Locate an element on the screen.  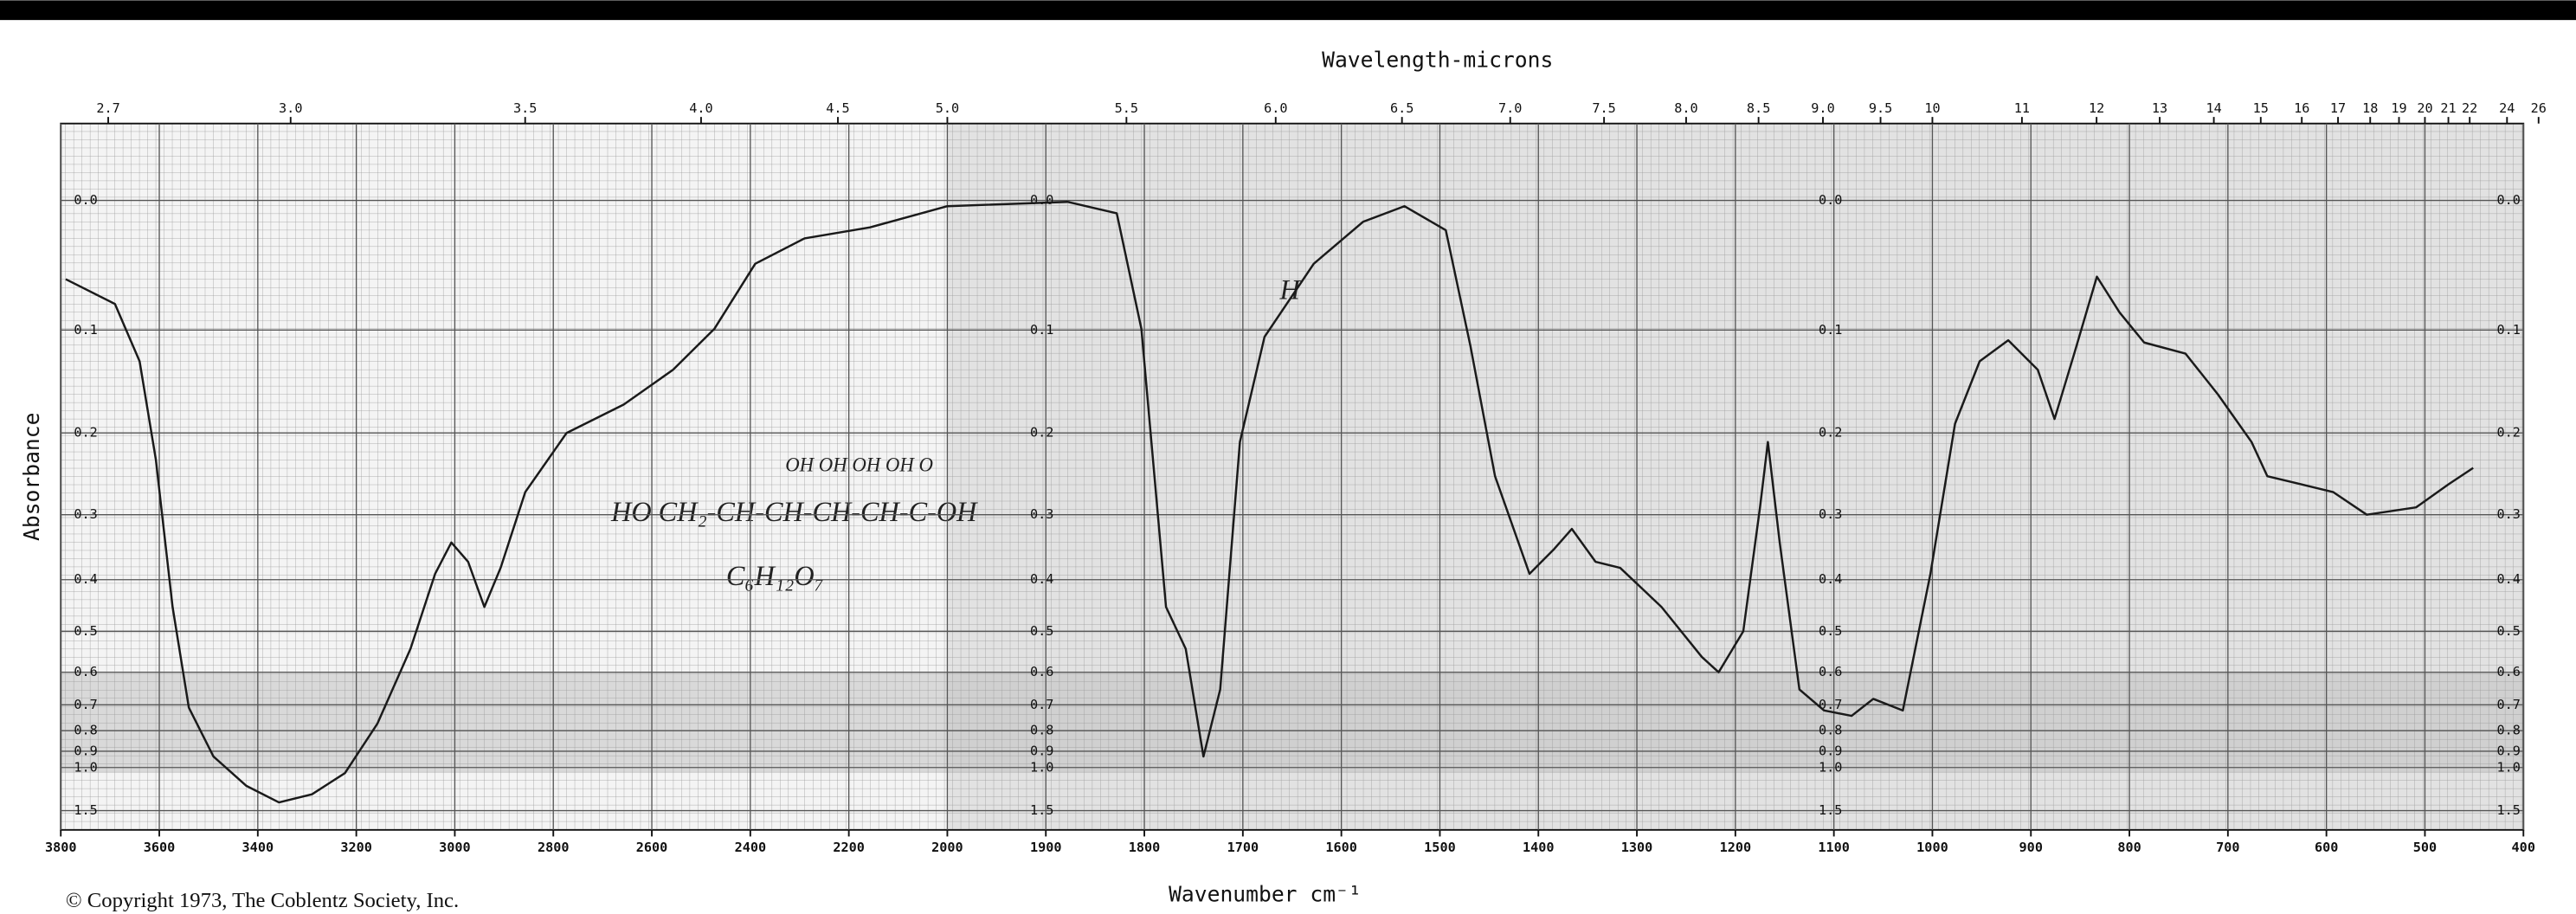
top-tick-label: 4.5 is located at coordinates (837, 108).